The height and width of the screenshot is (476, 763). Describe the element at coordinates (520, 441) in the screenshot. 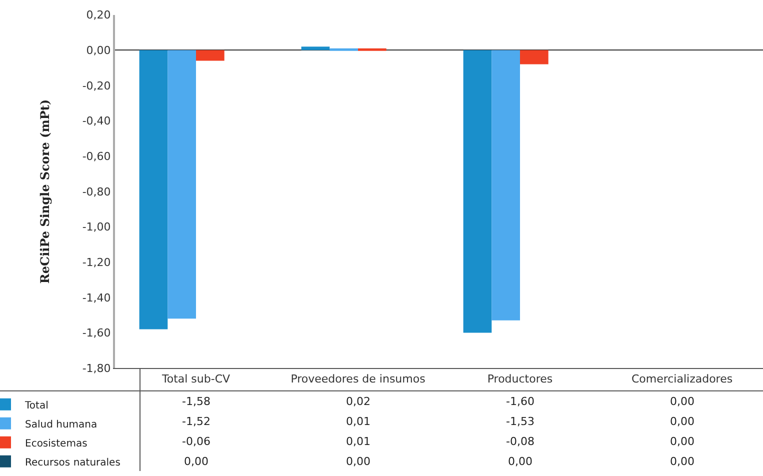

I see `data-label: -0,08` at that location.